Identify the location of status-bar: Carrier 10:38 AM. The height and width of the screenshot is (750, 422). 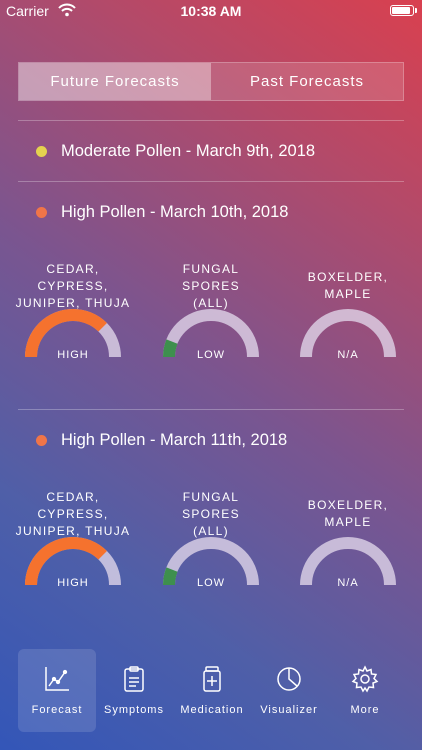
(211, 11).